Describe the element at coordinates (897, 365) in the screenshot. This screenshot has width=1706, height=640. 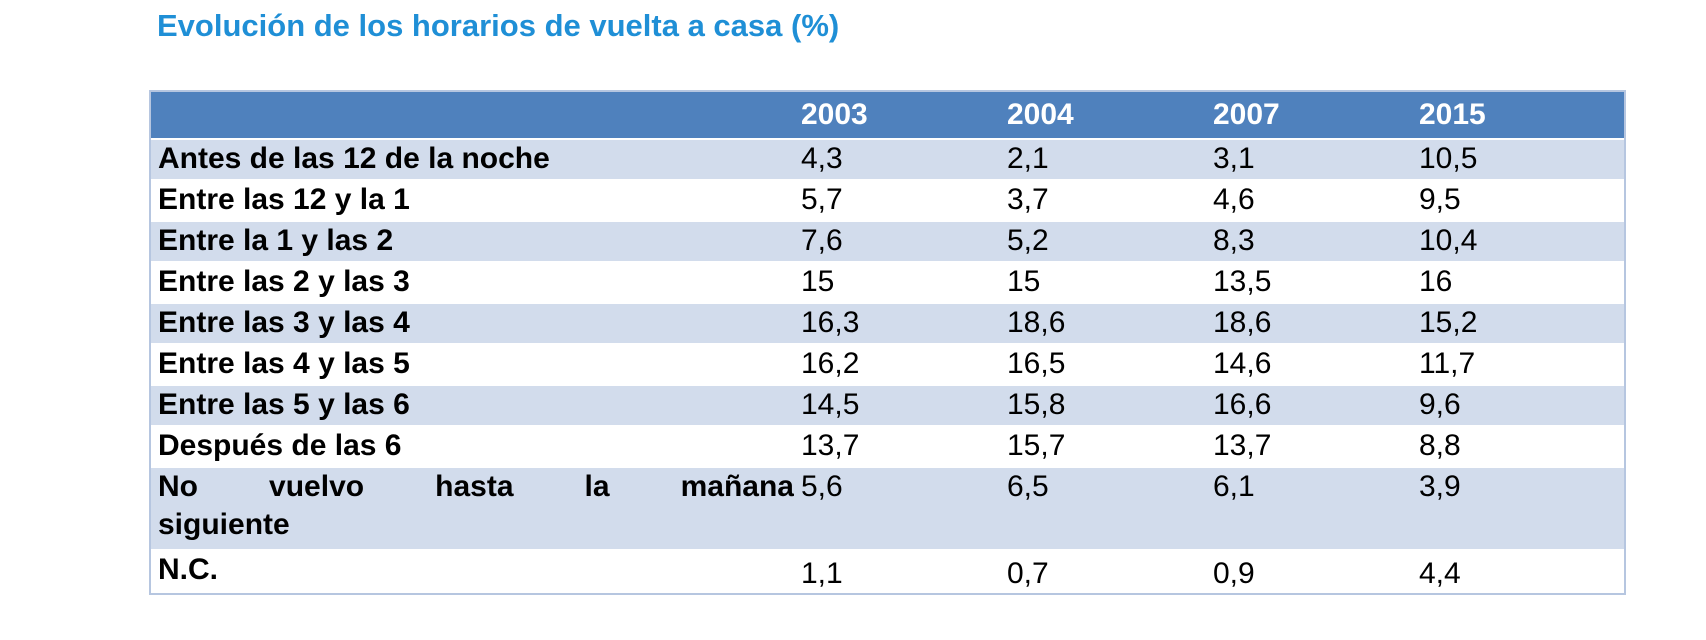
I see `value-cell: 16,2` at that location.